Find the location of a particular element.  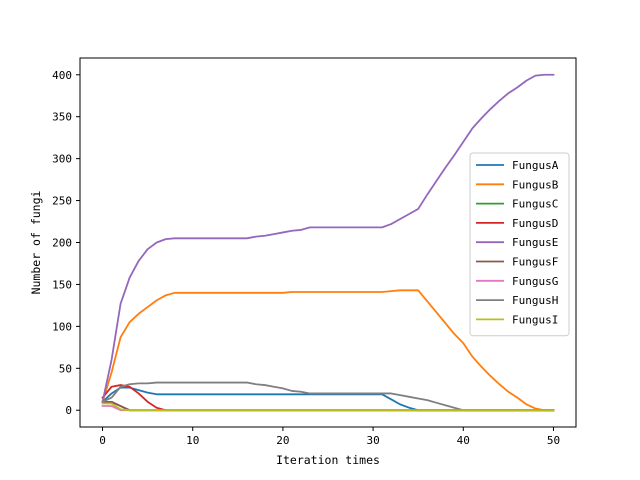

y-tick-label: 100 is located at coordinates (62, 326).